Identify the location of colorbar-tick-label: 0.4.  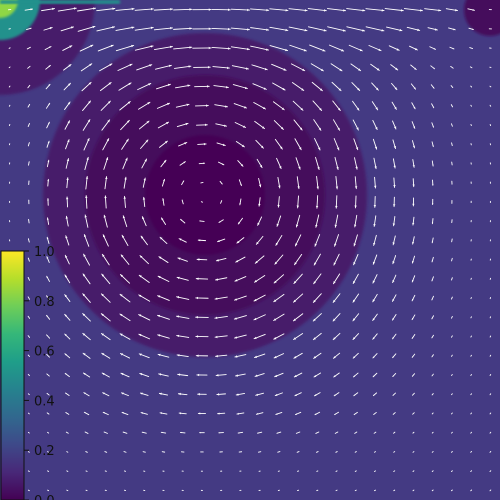
(44, 401).